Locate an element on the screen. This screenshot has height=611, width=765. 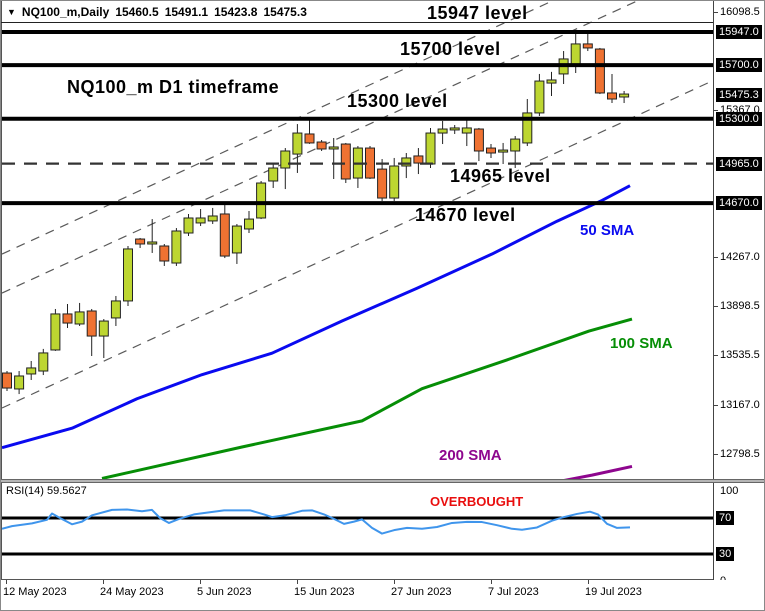
timeframe-label: NQ100_m D1 timeframe is located at coordinates (173, 87).